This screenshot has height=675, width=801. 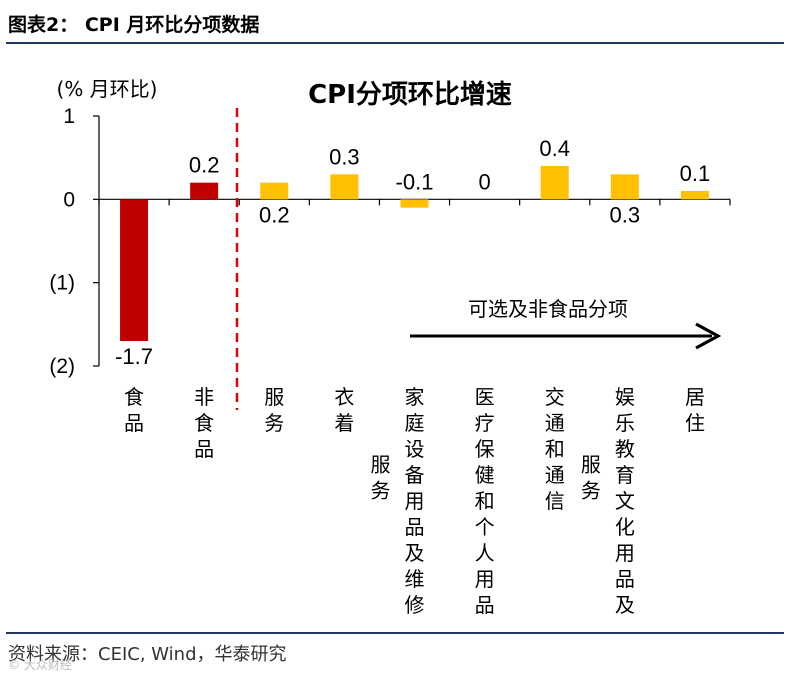 What do you see at coordinates (134, 25) in the screenshot?
I see `figure-title: 图表2： CPI 月环比分项数据` at bounding box center [134, 25].